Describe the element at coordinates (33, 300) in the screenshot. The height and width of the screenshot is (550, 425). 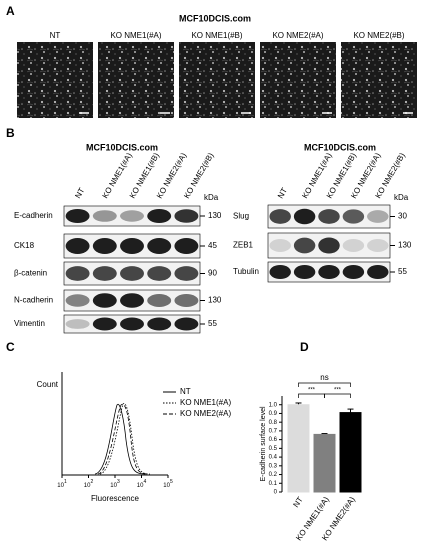
I see `row-label: N-cadherin` at that location.